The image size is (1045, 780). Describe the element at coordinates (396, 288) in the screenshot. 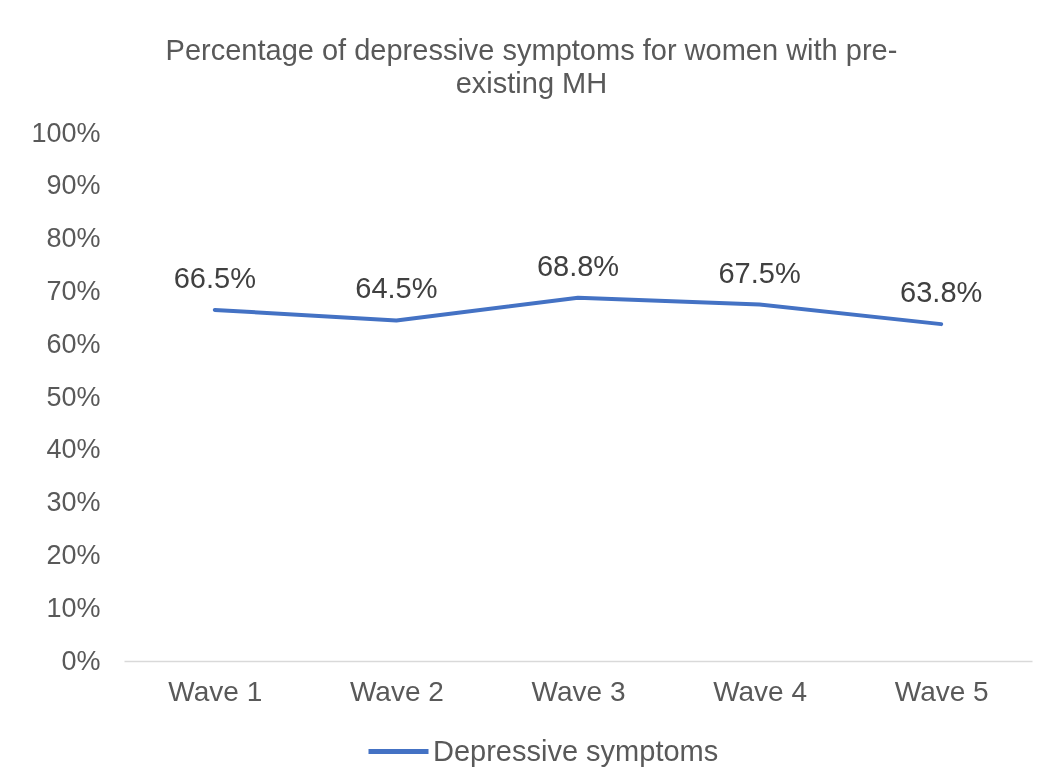

I see `data-label: 64.5%` at that location.